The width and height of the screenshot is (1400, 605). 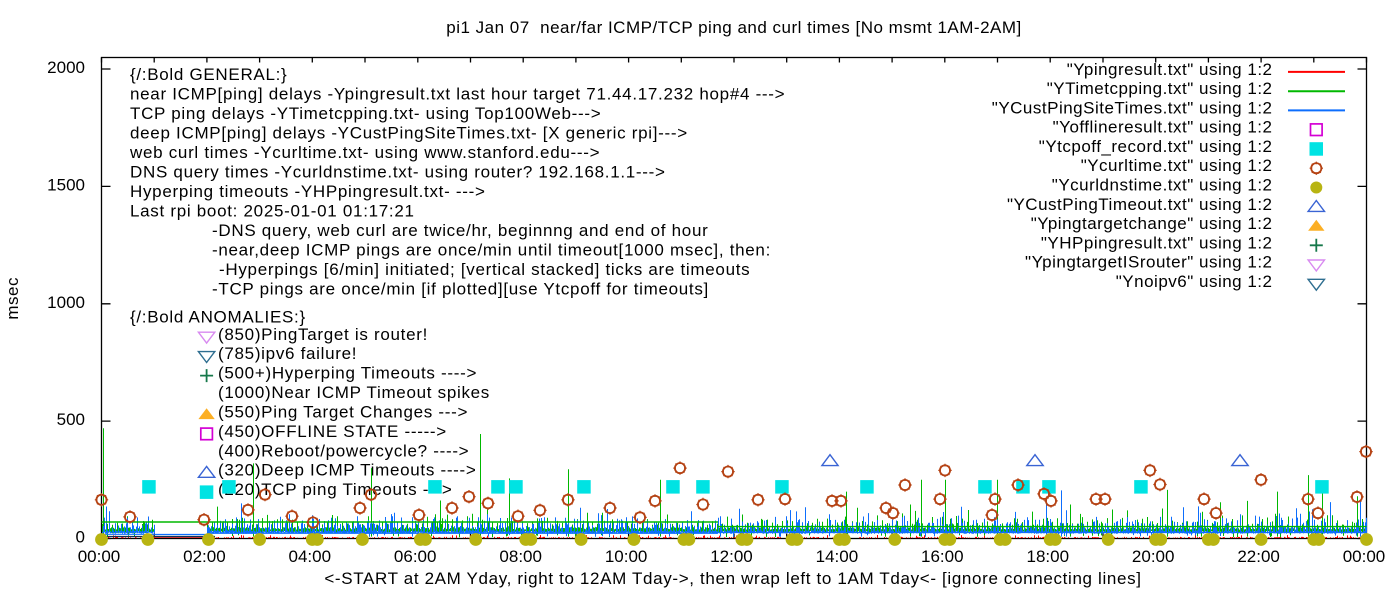 I want to click on svg-text: "Ypingresult.txt" using 1:2, so click(x=1170, y=69).